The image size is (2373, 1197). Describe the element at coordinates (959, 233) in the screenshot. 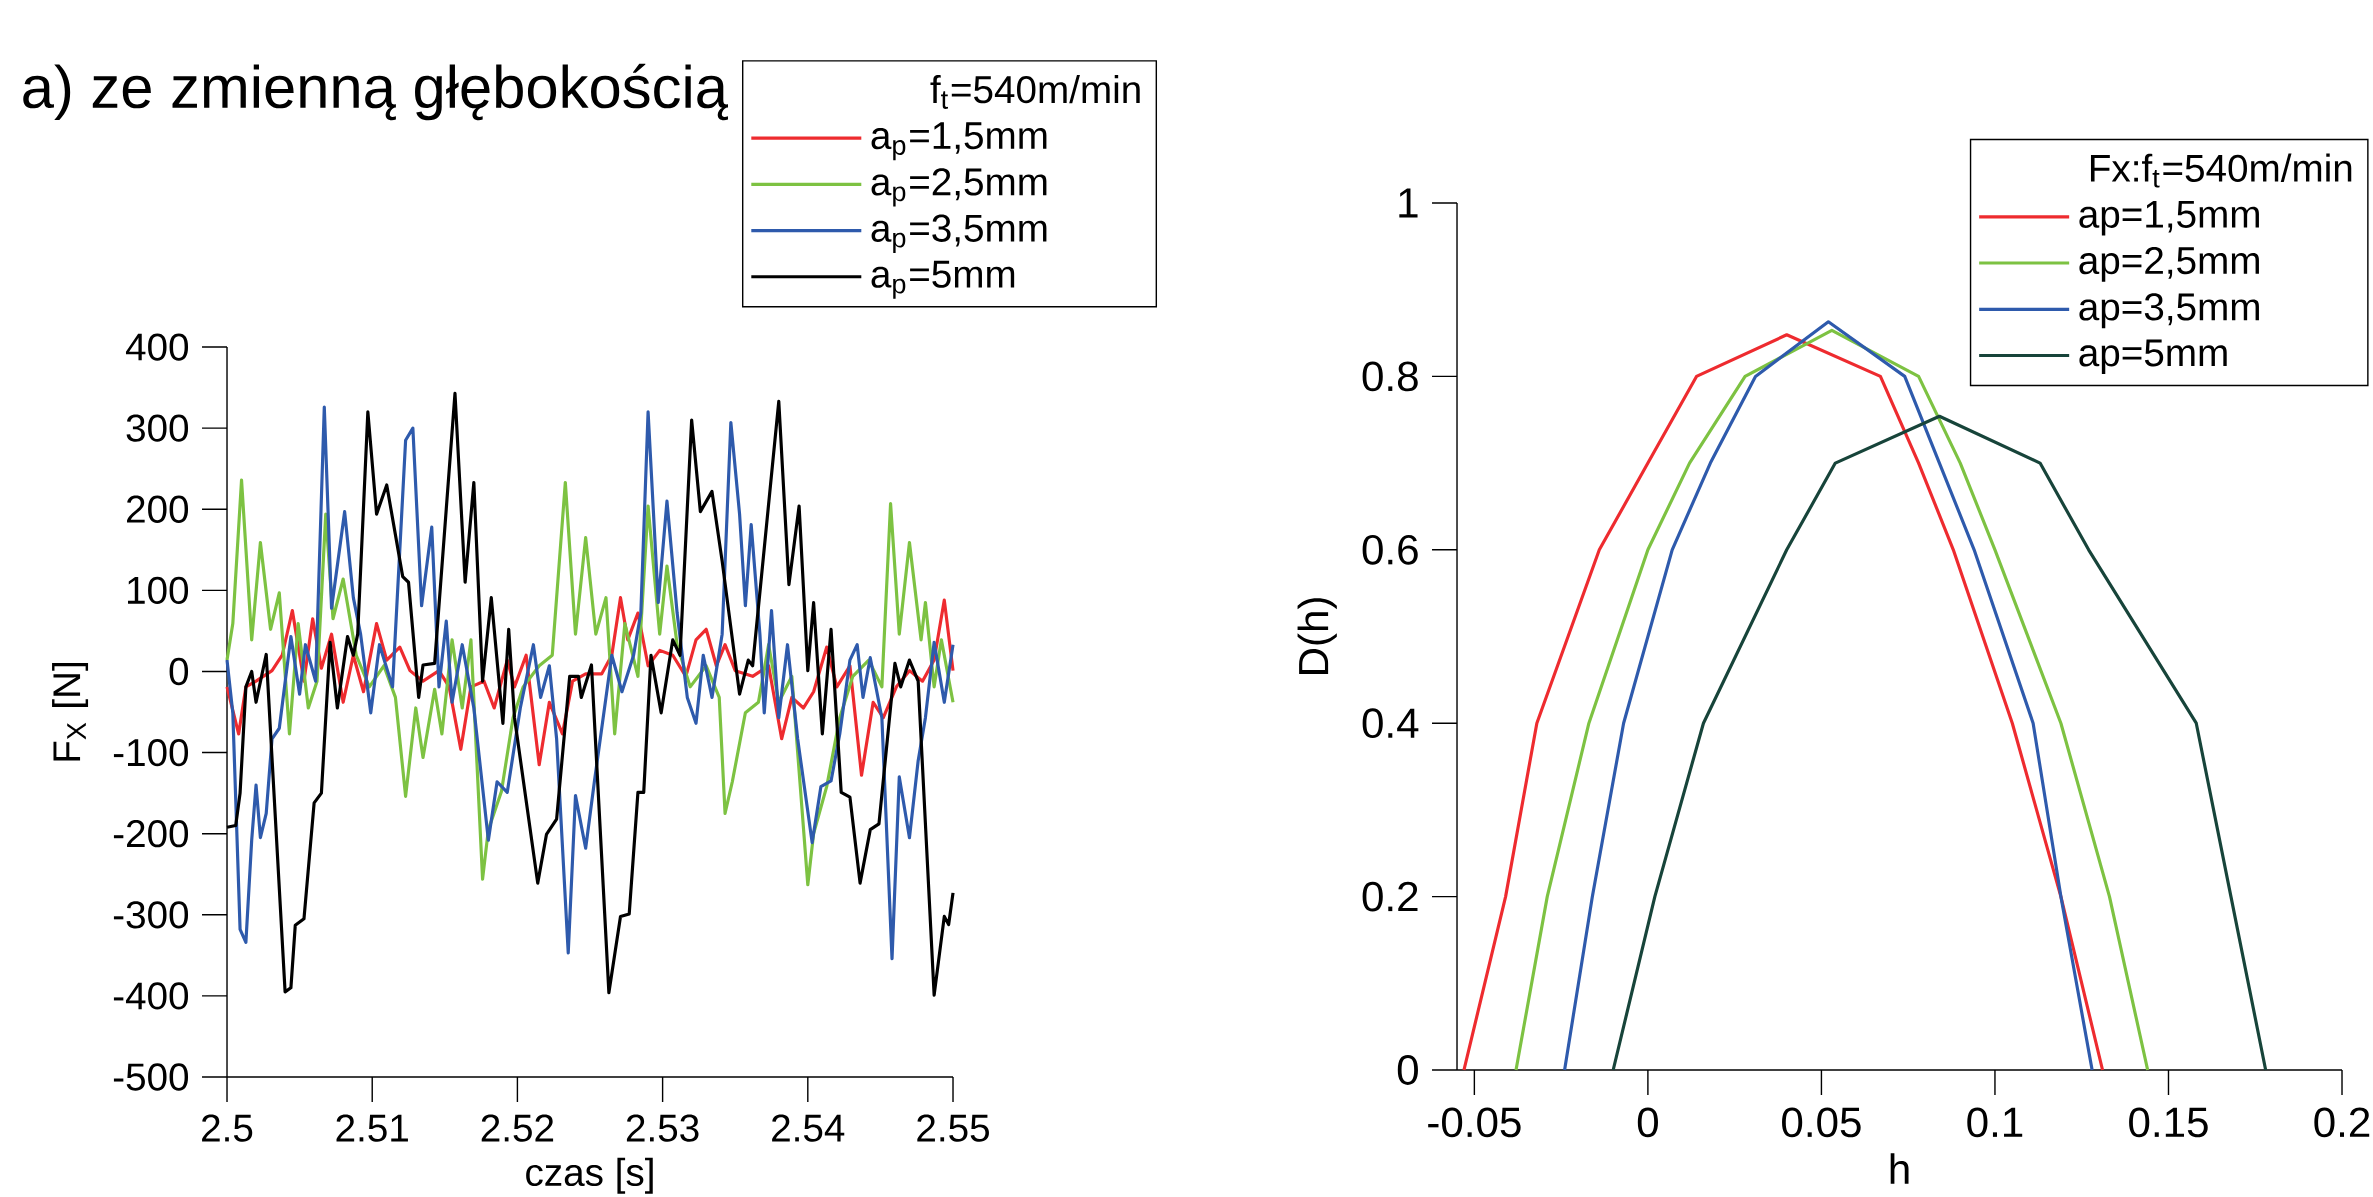

I see `legend-label: a$_{p}$=3,5mm` at that location.